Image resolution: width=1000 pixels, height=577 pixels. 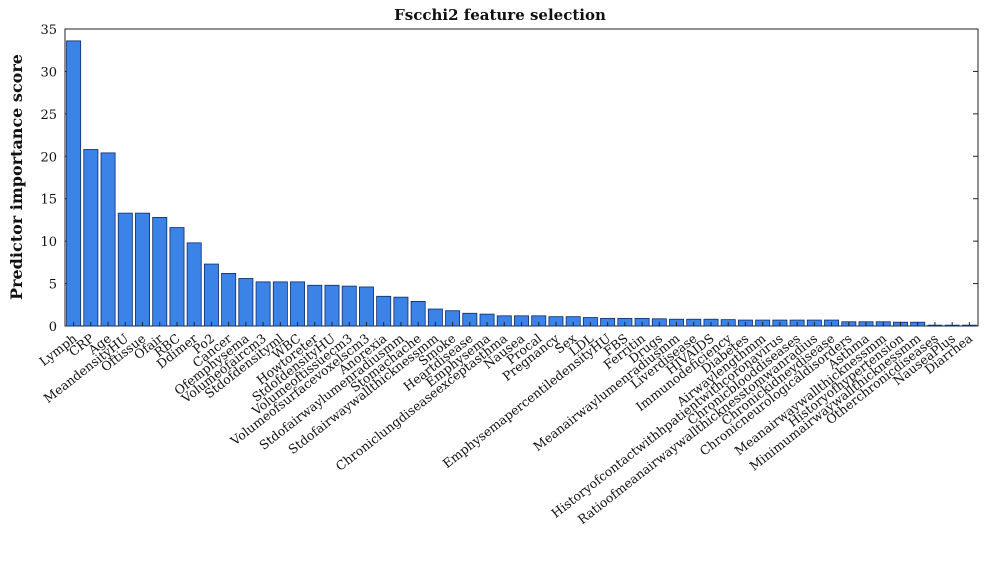 I want to click on y-tick-label: 30, so click(x=48, y=72).